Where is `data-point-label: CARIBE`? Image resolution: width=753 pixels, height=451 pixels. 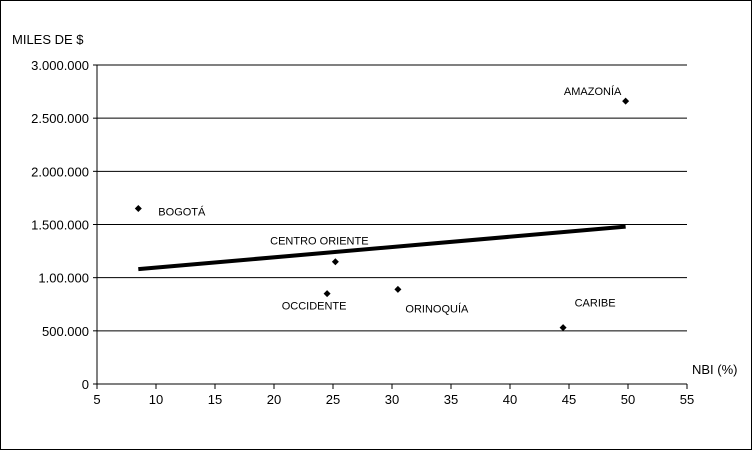
data-point-label: CARIBE is located at coordinates (595, 304).